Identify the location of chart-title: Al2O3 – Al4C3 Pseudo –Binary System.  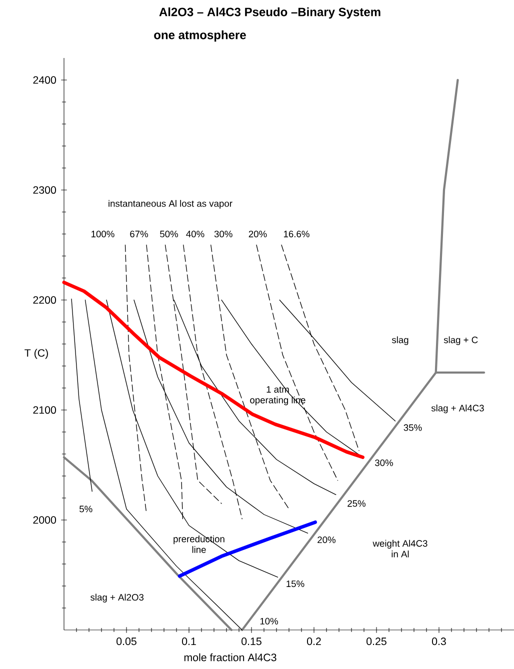
(269, 13).